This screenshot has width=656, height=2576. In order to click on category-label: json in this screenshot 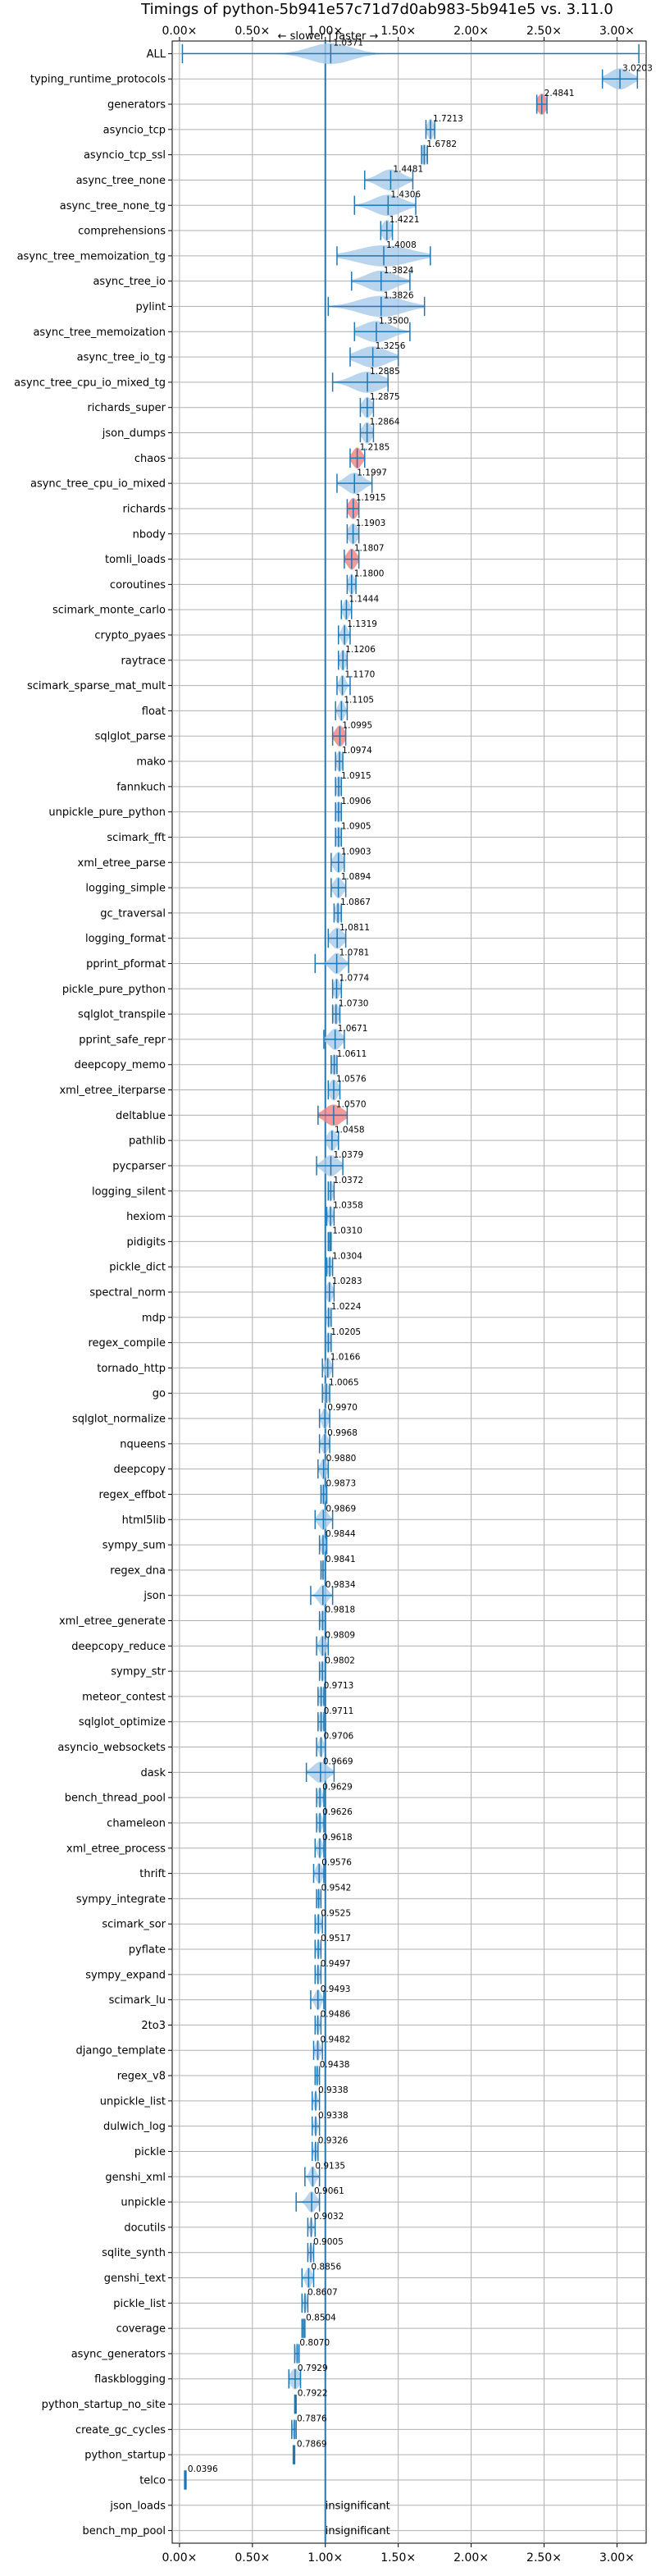, I will do `click(154, 1596)`.